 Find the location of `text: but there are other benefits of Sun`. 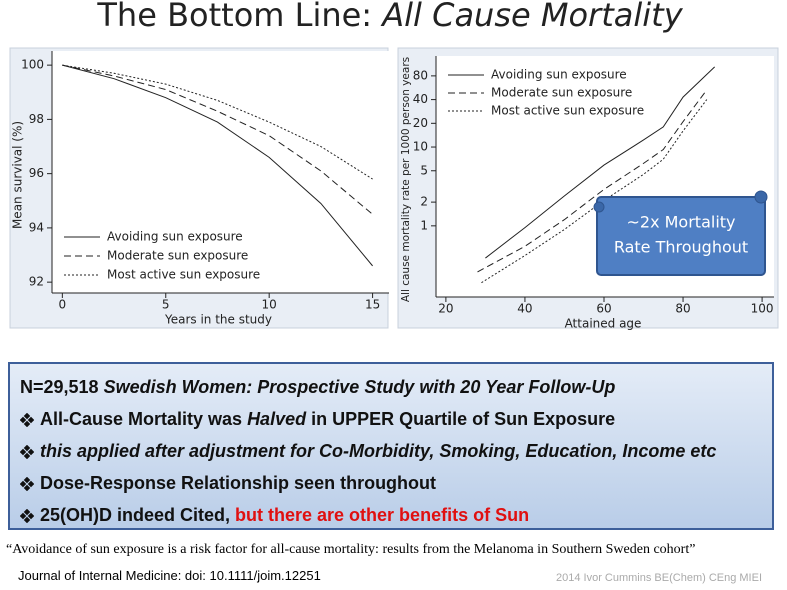

text: but there are other benefits of Sun is located at coordinates (382, 515).